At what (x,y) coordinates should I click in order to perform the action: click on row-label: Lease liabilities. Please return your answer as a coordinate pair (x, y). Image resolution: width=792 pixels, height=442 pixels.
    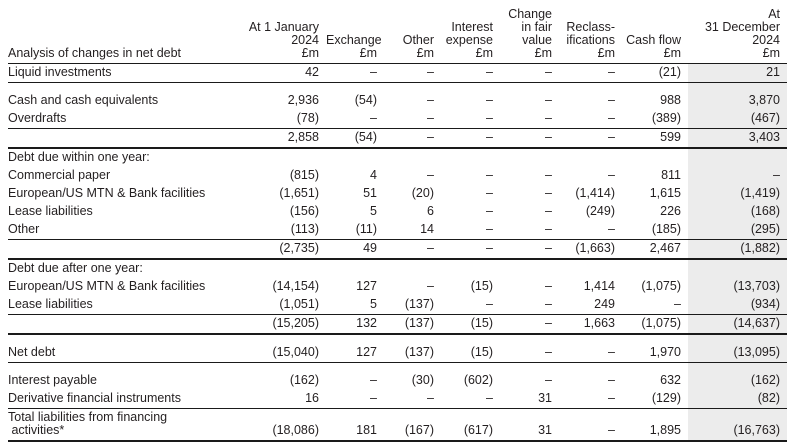
    Looking at the image, I should click on (50, 304).